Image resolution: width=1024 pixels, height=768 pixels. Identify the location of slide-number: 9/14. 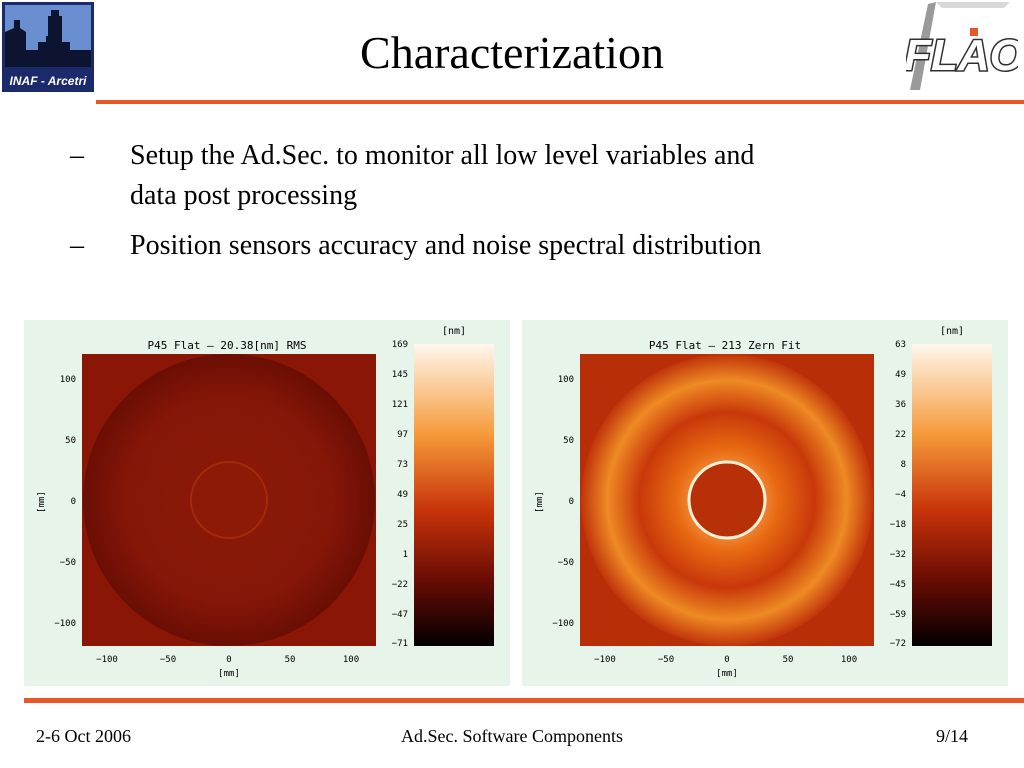
(951, 736).